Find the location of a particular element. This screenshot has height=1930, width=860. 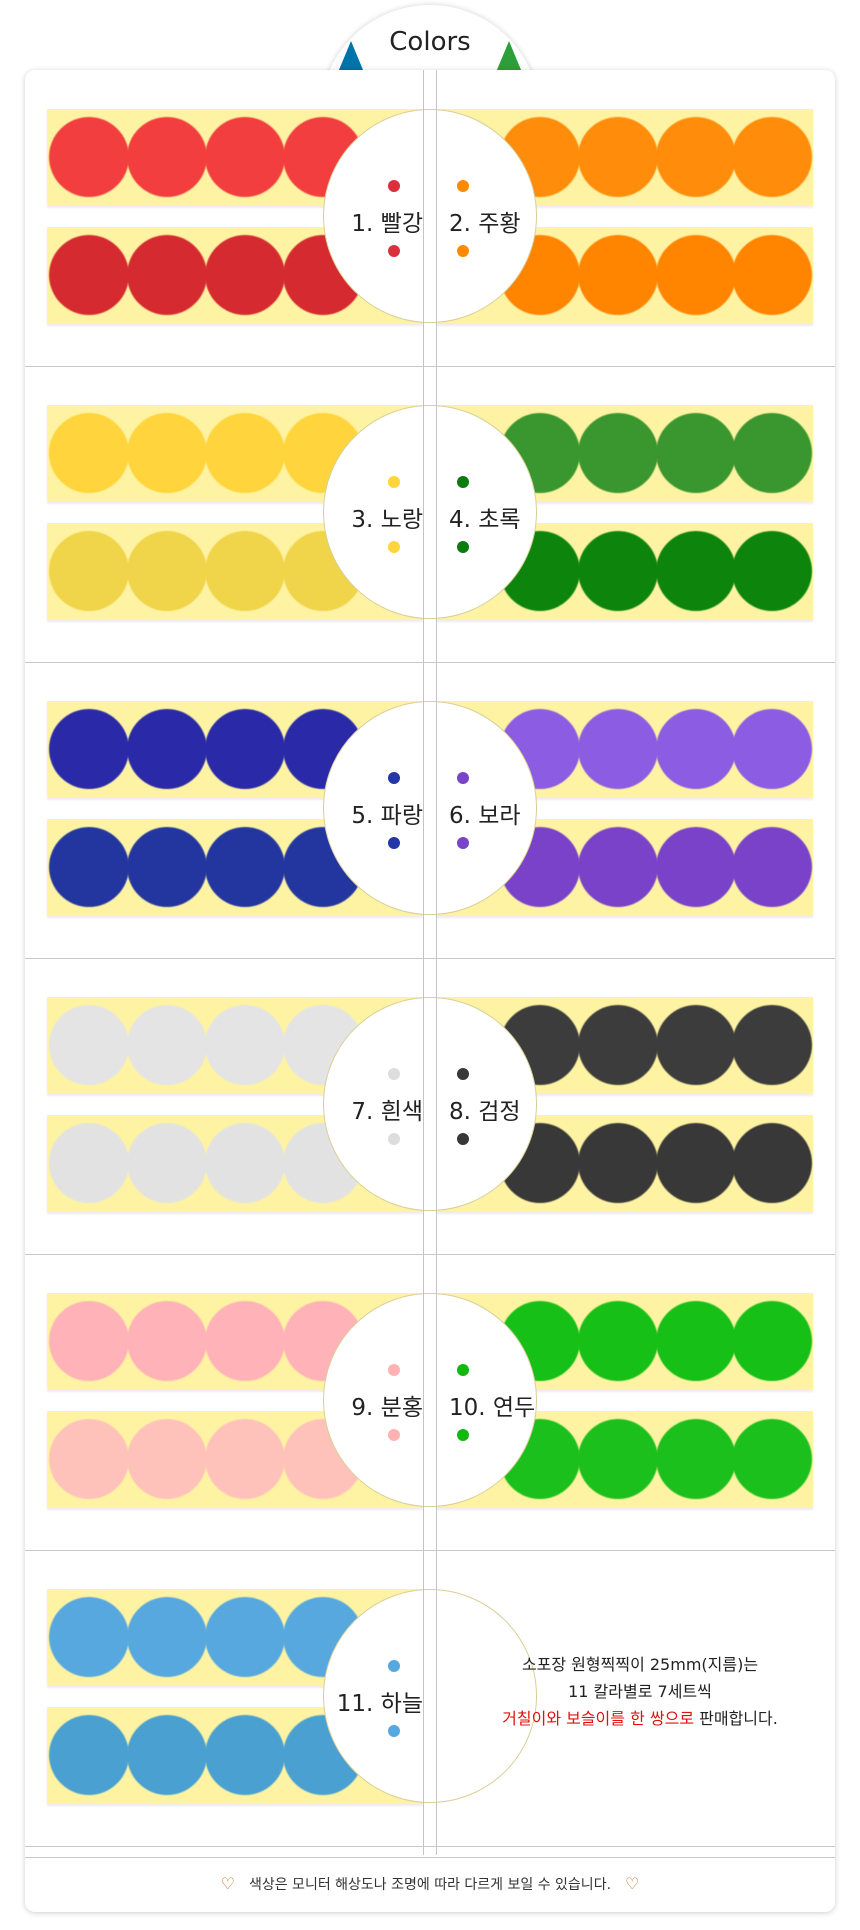

color-row: 1. 빨강 2. 주황 is located at coordinates (430, 218).